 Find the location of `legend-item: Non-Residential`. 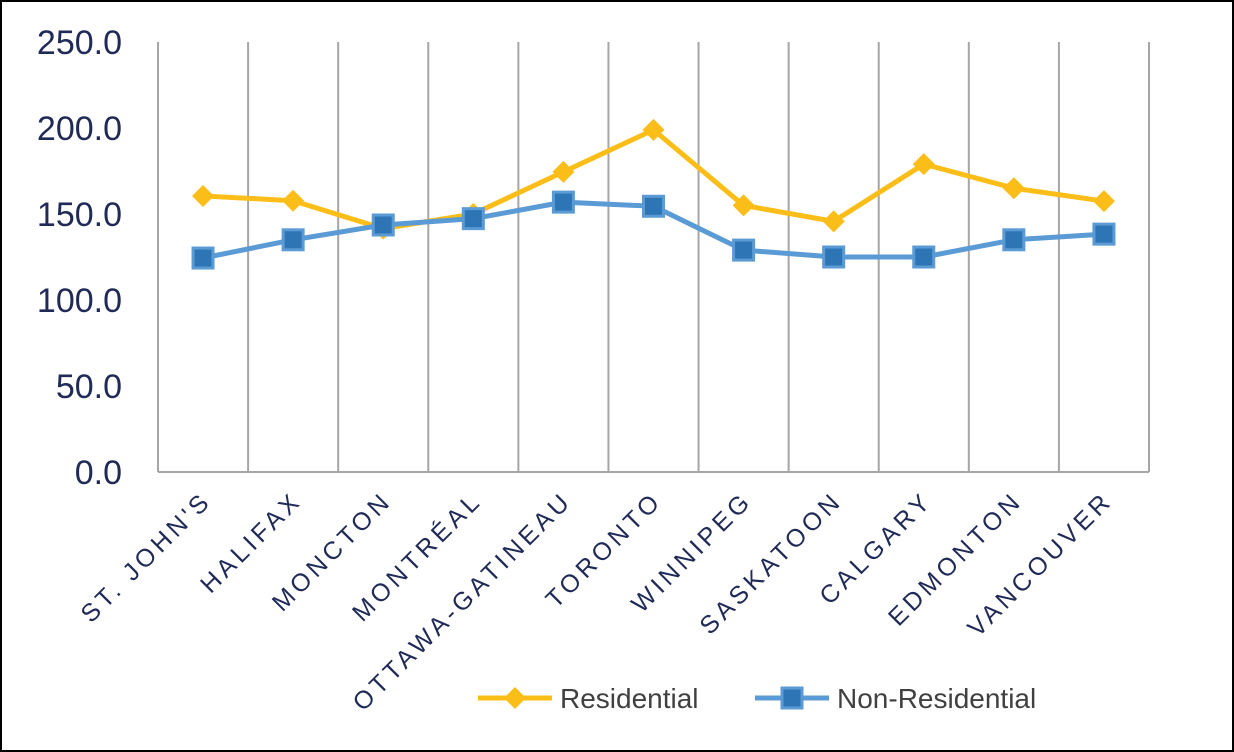

legend-item: Non-Residential is located at coordinates (895, 698).